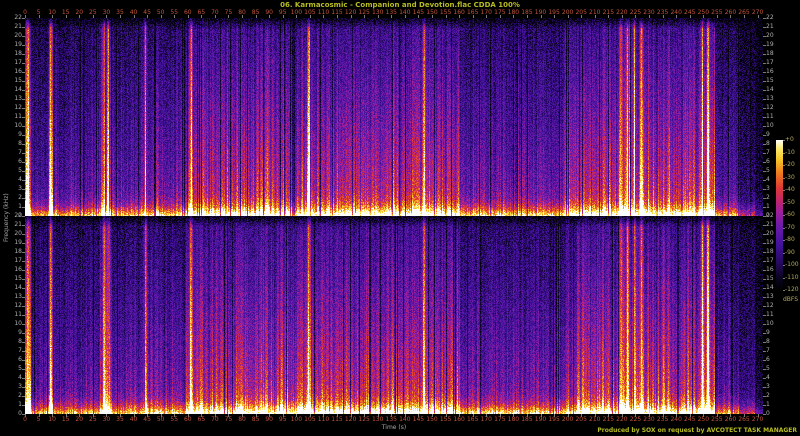  What do you see at coordinates (768, 134) in the screenshot?
I see `freq-tick-label-right-ch1: 9` at bounding box center [768, 134].